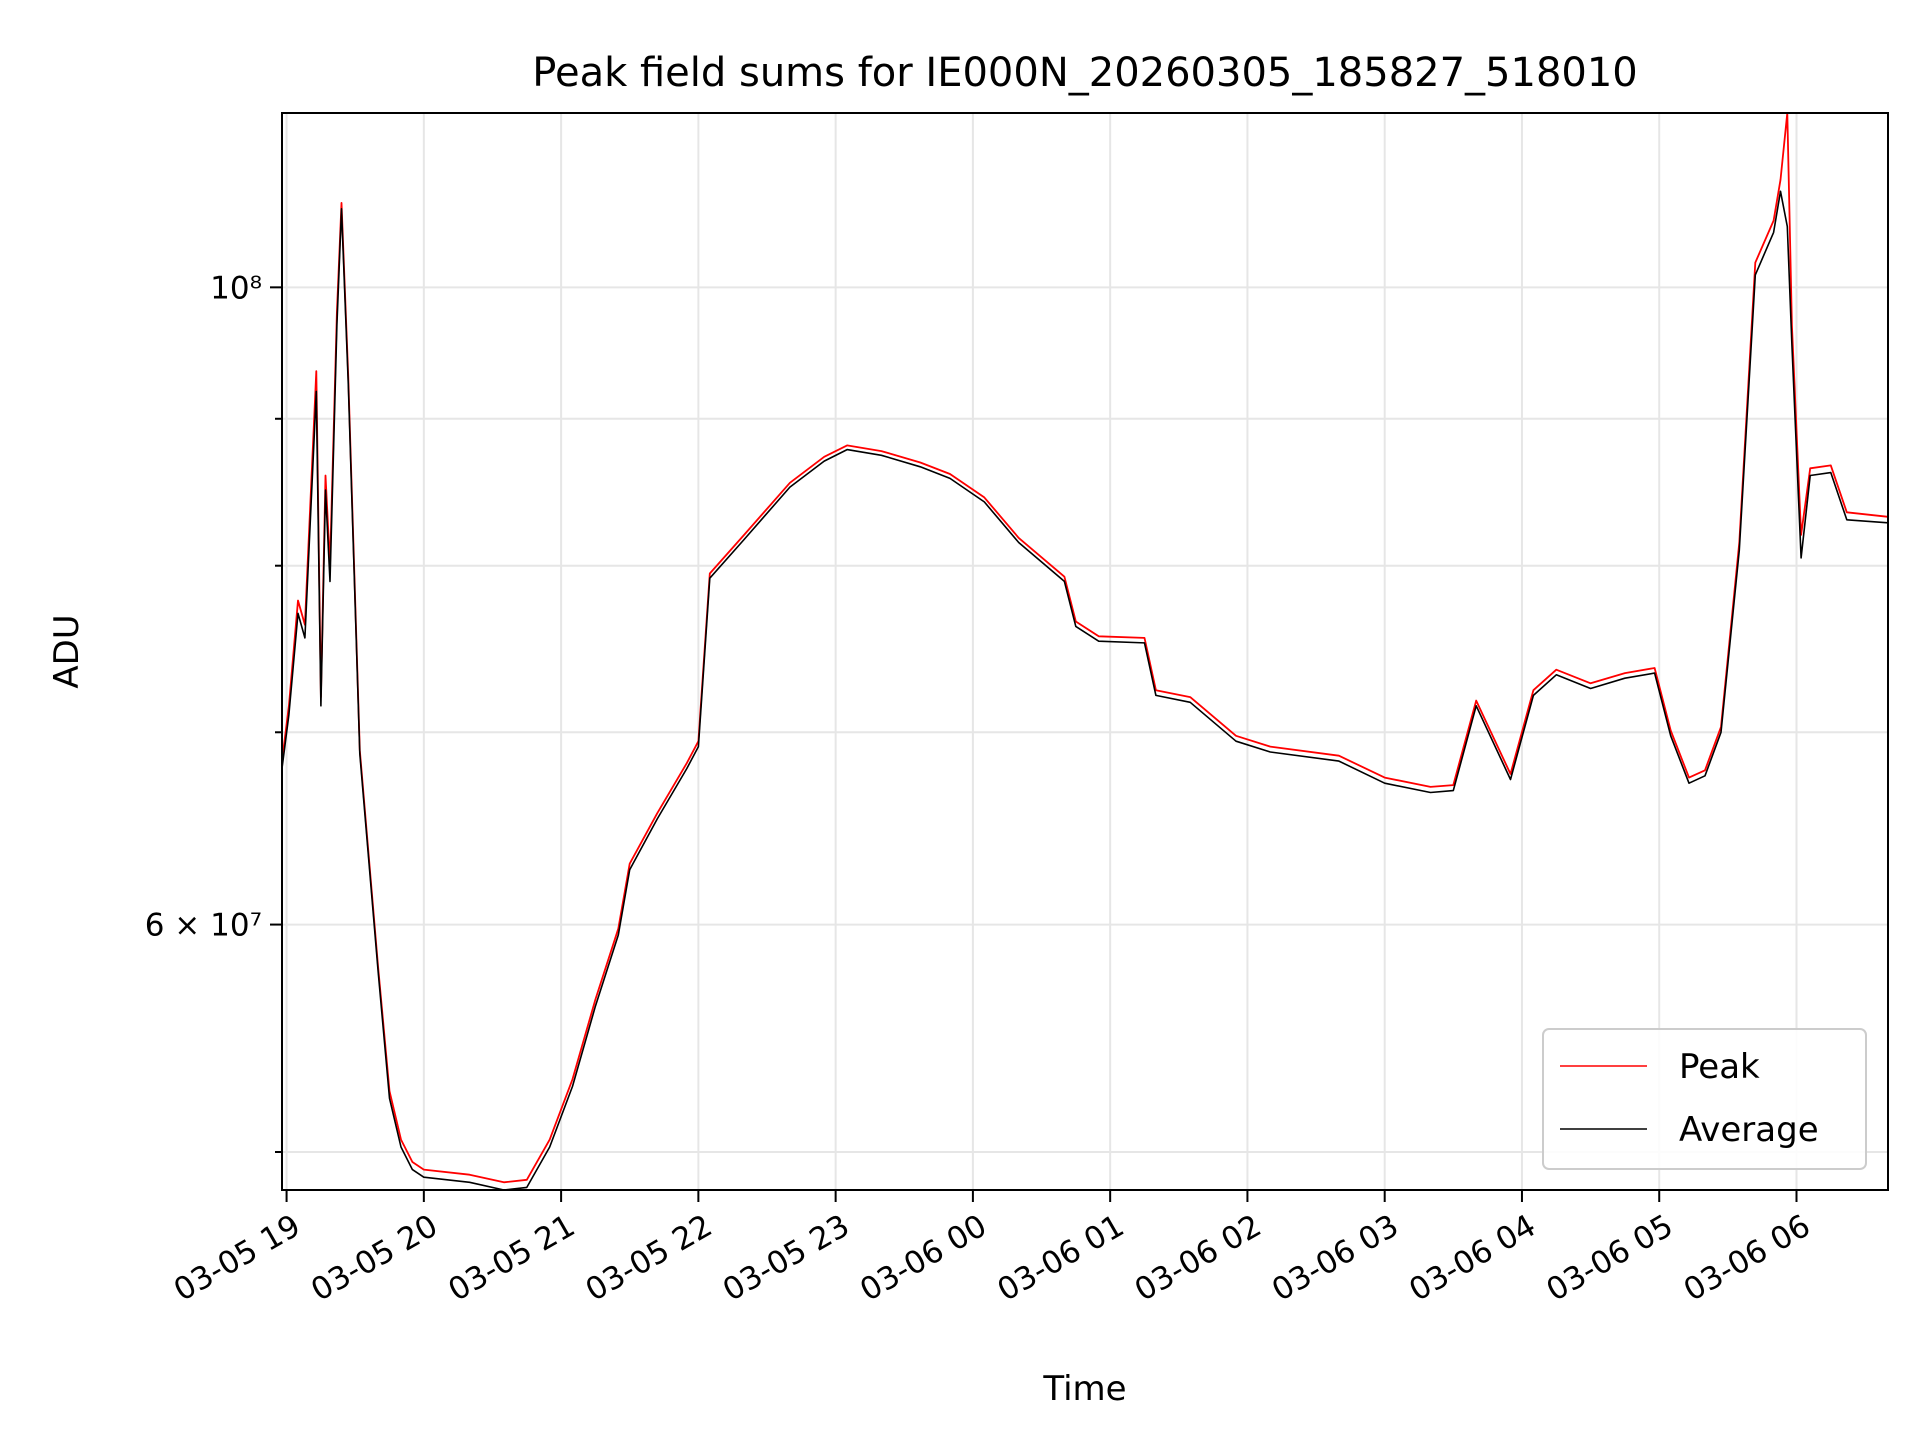  What do you see at coordinates (1749, 1130) in the screenshot?
I see `legend-average-label: Average` at bounding box center [1749, 1130].